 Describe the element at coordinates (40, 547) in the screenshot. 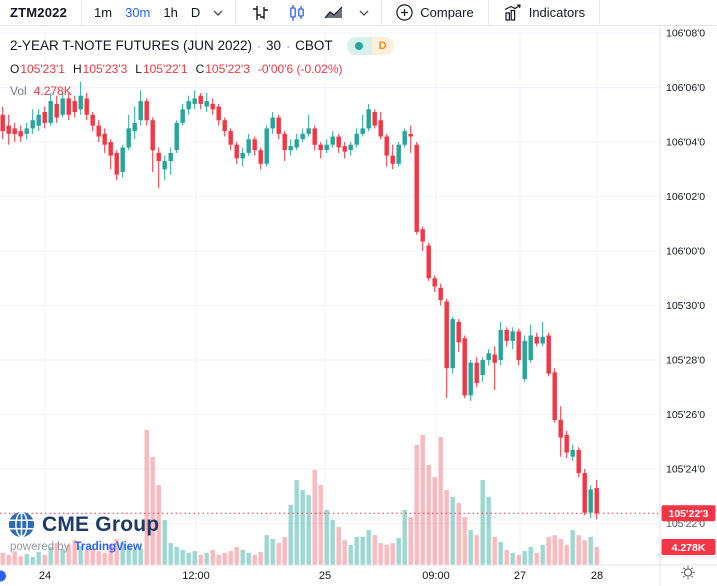

I see `powered-by-label: powered by` at that location.